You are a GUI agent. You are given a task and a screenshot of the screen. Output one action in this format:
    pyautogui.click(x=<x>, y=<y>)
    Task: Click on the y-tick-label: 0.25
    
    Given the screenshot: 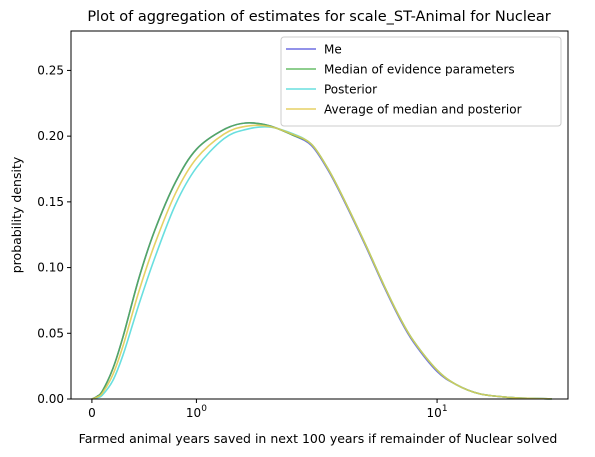 What is the action you would take?
    pyautogui.click(x=50, y=70)
    